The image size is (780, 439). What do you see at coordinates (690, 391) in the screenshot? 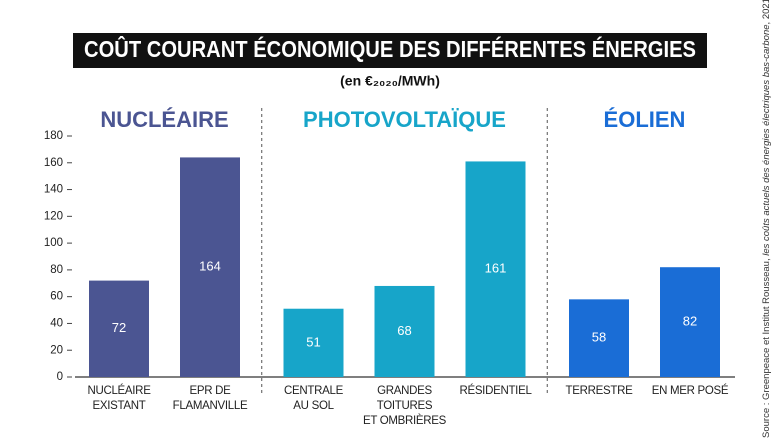
I see `x-tick-label: EN MER POSÉ` at bounding box center [690, 391].